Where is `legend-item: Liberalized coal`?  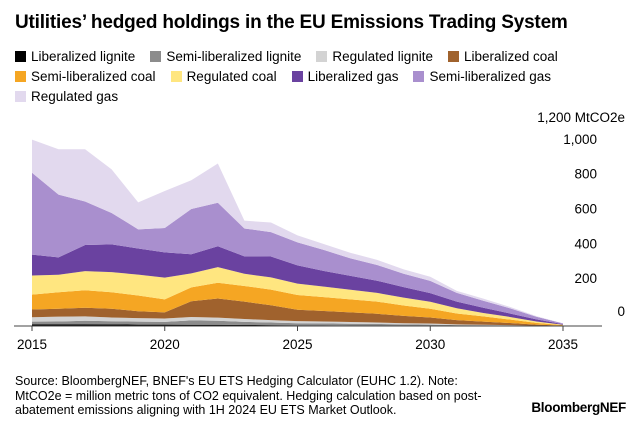 legend-item: Liberalized coal is located at coordinates (502, 56).